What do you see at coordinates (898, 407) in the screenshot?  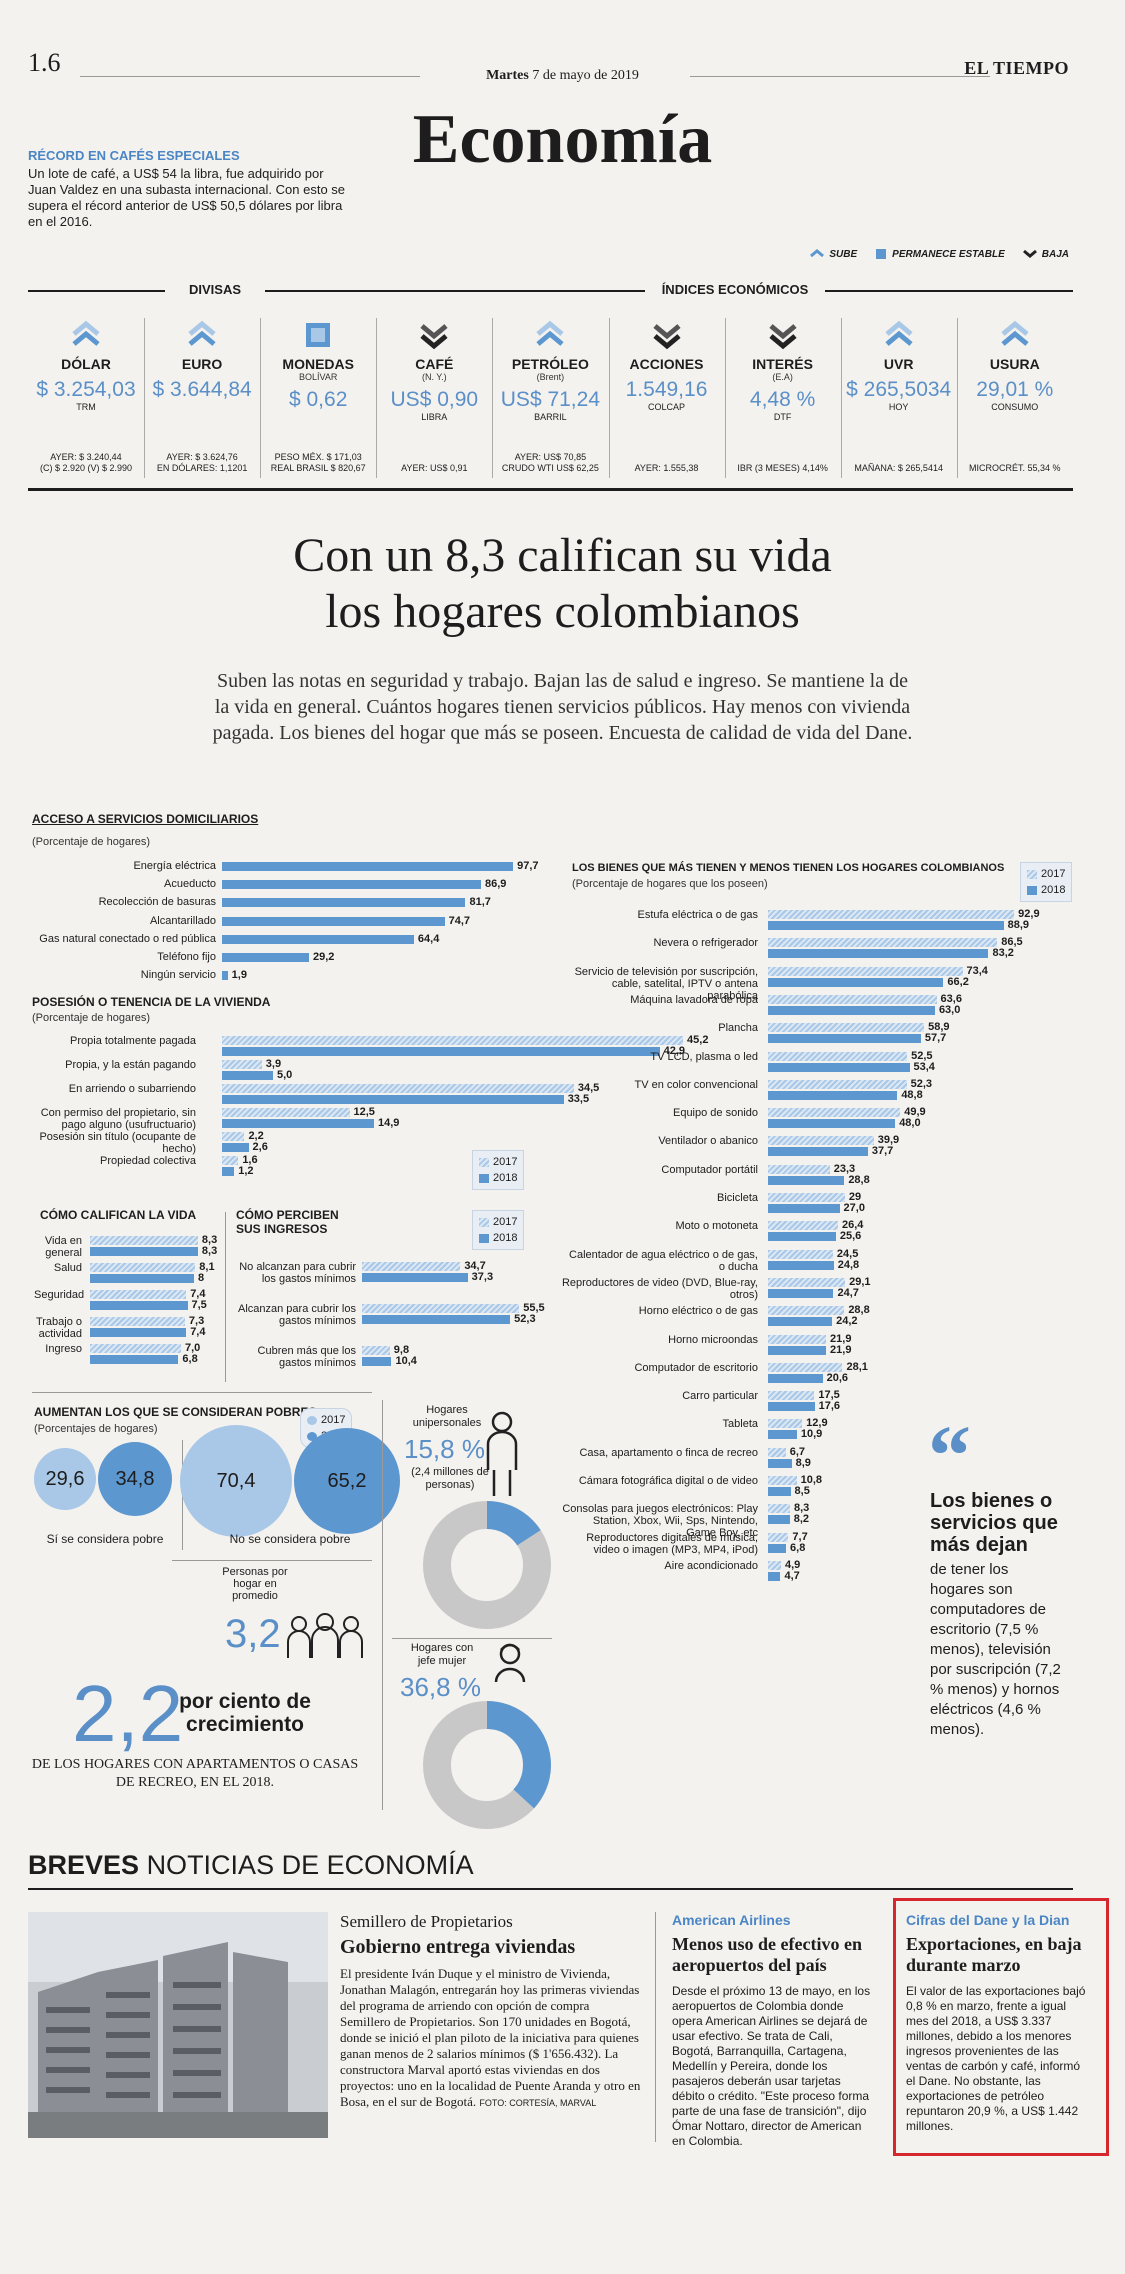 I see `indicator-unit: HOY` at bounding box center [898, 407].